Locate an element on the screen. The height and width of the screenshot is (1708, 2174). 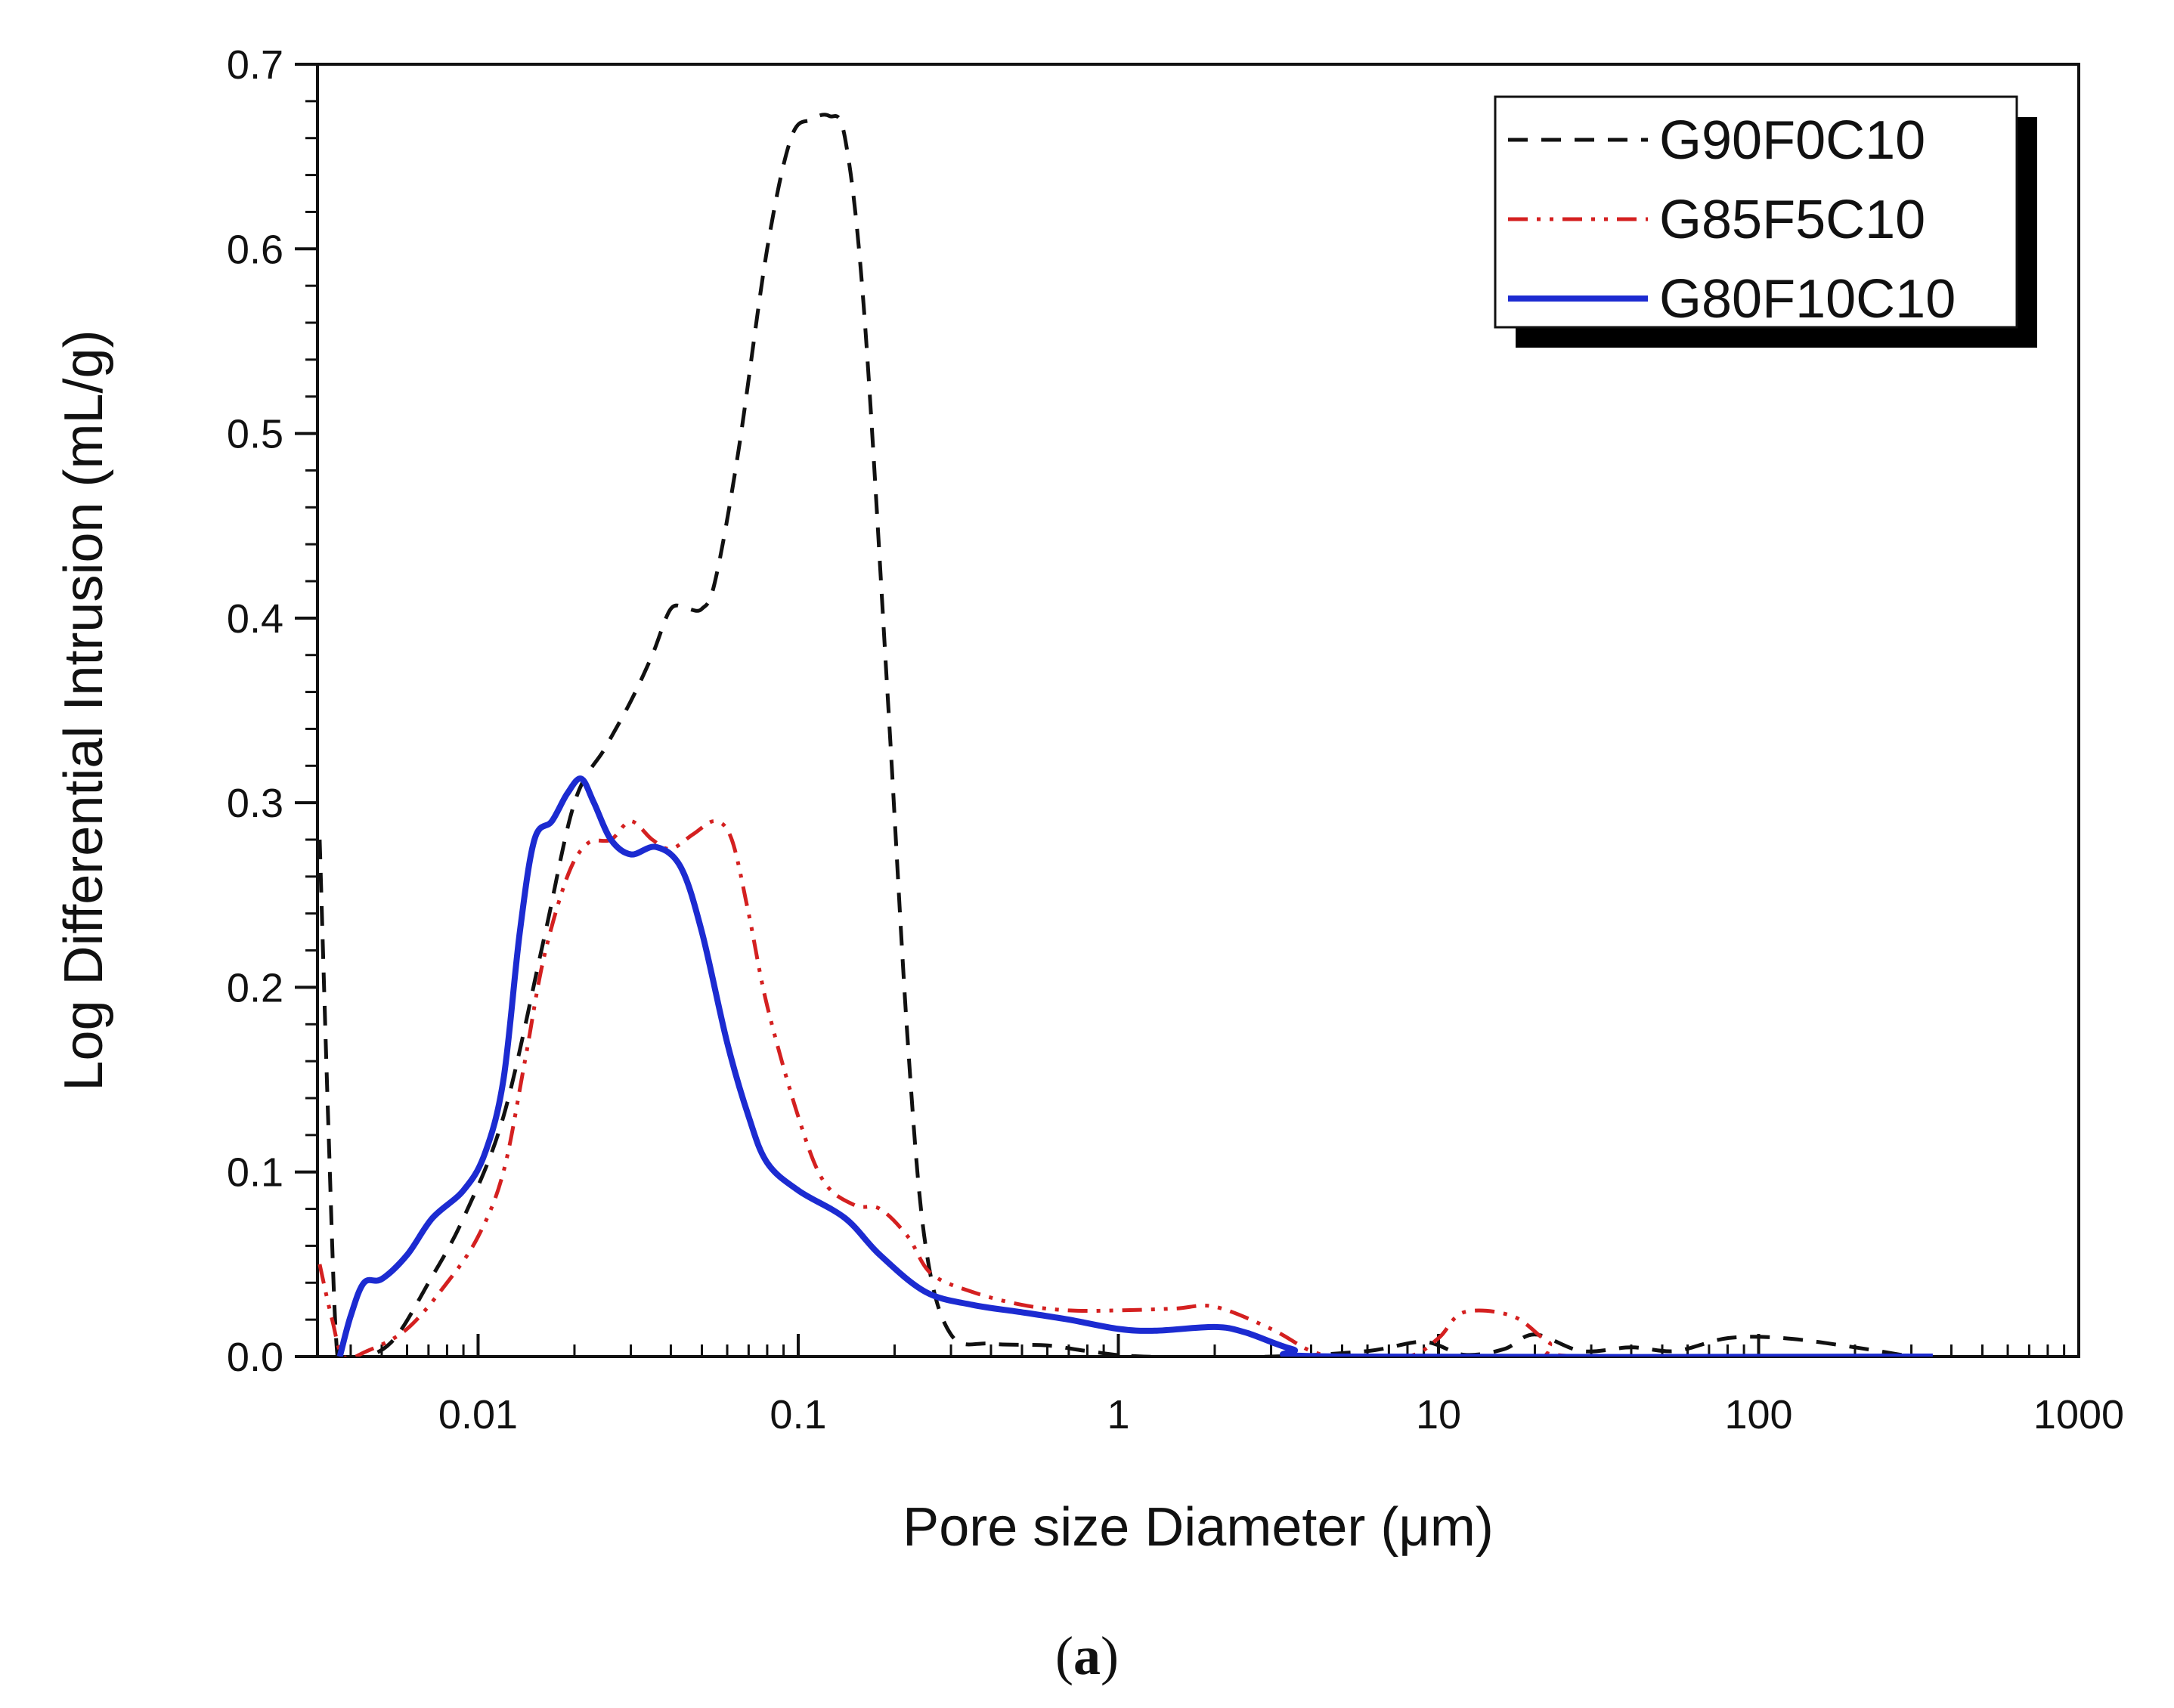
legend-label-g80f10c10: G80F10C10 is located at coordinates (1808, 299).